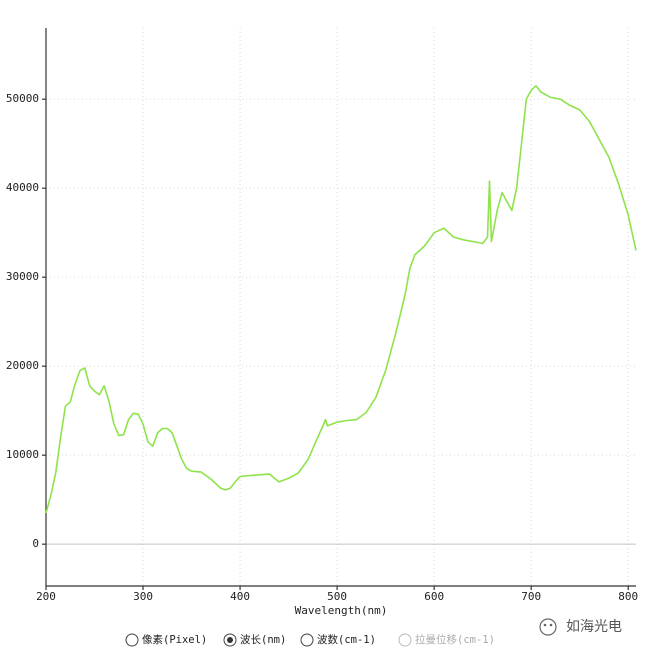 The image size is (659, 652). I want to click on y-tick-label: 0, so click(35, 543).